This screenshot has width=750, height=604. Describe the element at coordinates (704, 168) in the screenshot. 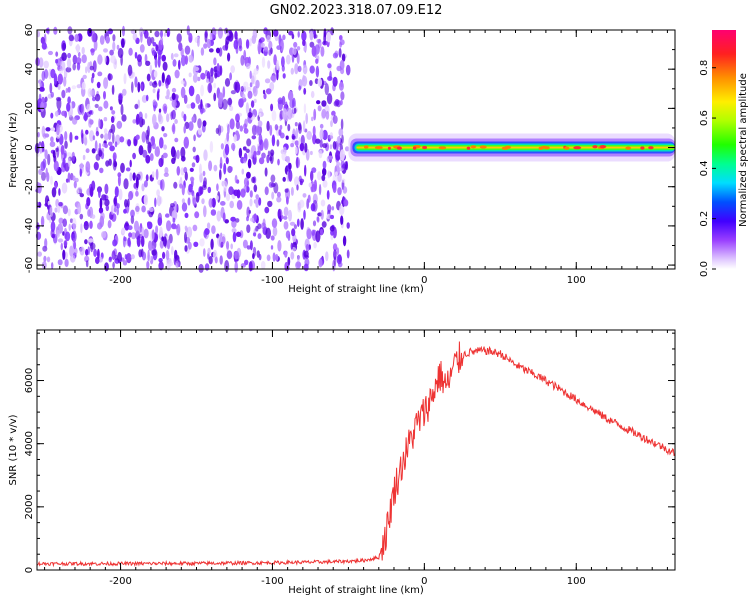

I see `colorbar-tick-label: 0.4` at that location.